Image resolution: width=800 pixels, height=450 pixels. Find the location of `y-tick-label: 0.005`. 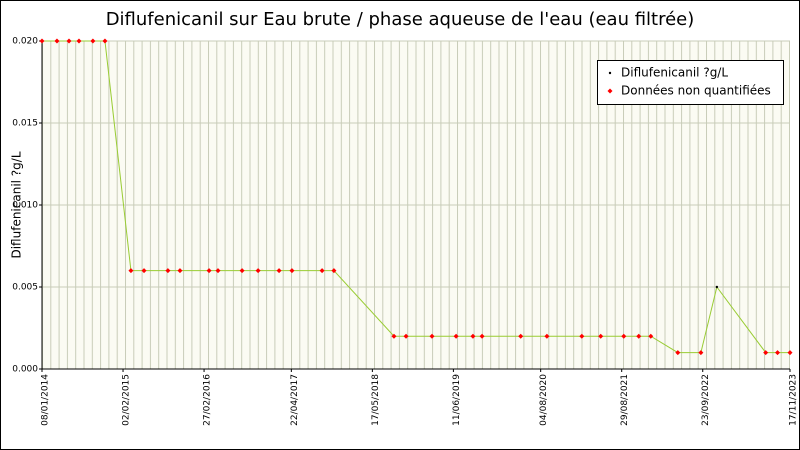

y-tick-label: 0.005 is located at coordinates (25, 288).